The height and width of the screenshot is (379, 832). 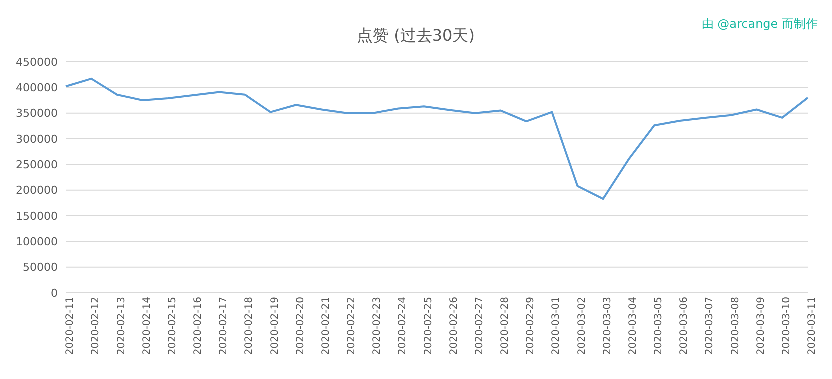 I want to click on y-tick-label: 100000, so click(x=37, y=242).